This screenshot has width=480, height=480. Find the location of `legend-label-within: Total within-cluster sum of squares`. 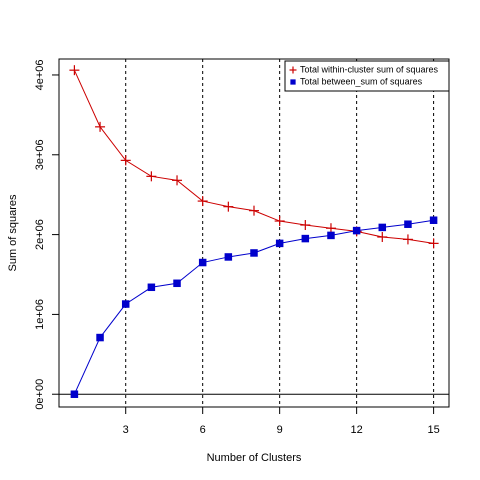

legend-label-within: Total within-cluster sum of squares is located at coordinates (369, 69).